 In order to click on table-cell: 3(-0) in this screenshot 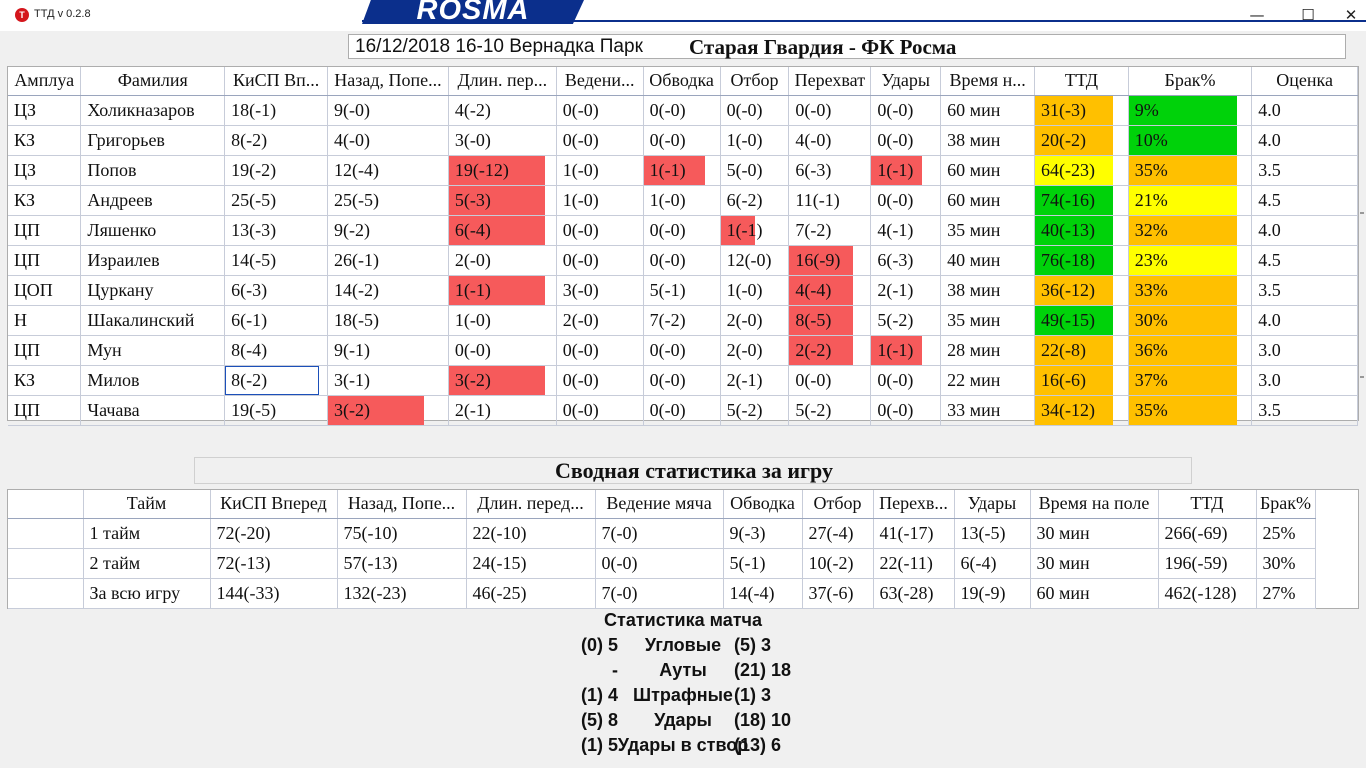, I will do `click(502, 140)`.